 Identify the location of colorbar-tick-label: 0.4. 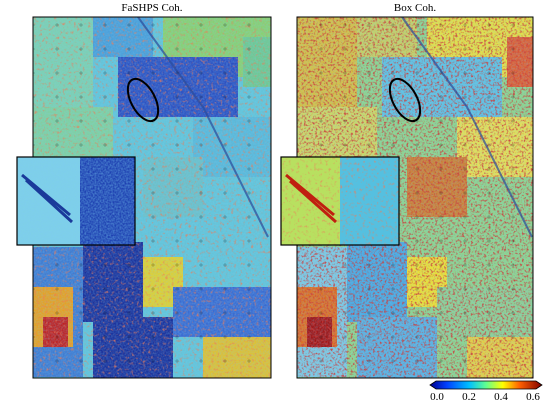
(501, 397).